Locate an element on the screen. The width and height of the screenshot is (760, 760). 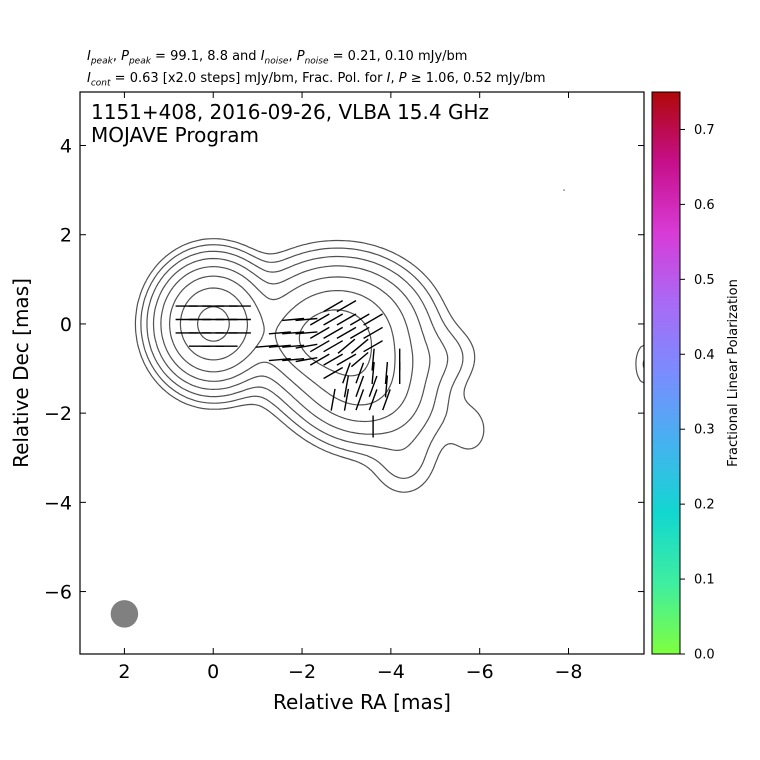
colorbar-tick-label: 0.1 is located at coordinates (704, 580).